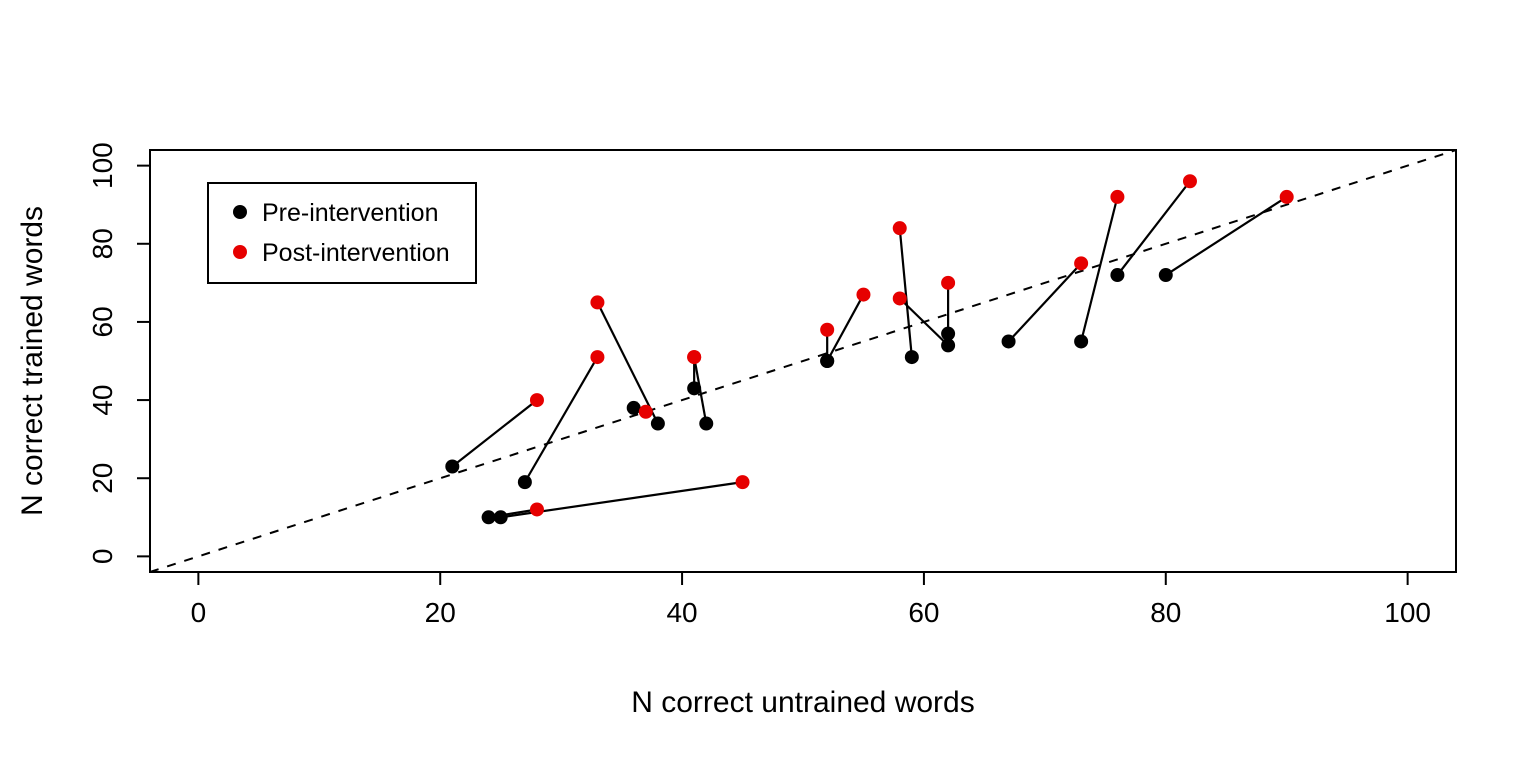  What do you see at coordinates (102, 321) in the screenshot?
I see `y-tick-label: 60` at bounding box center [102, 321].